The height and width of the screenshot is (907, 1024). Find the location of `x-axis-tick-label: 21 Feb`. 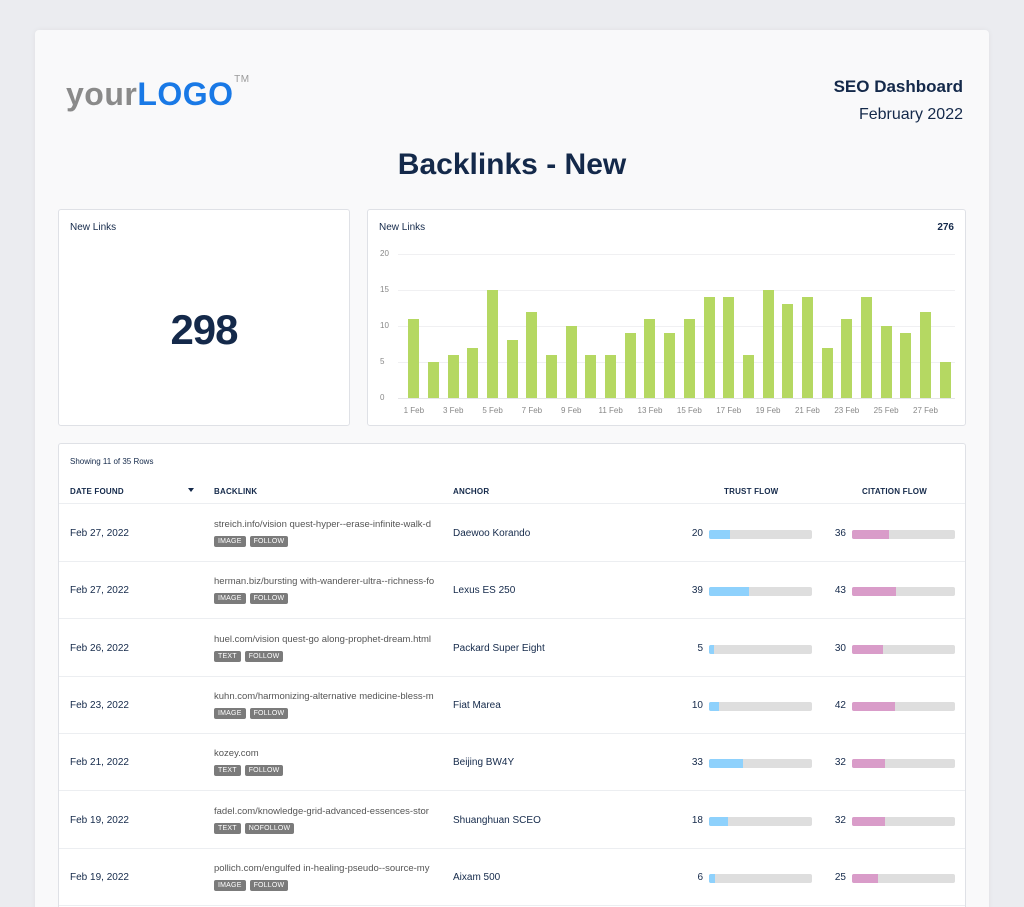

x-axis-tick-label: 21 Feb is located at coordinates (807, 410).